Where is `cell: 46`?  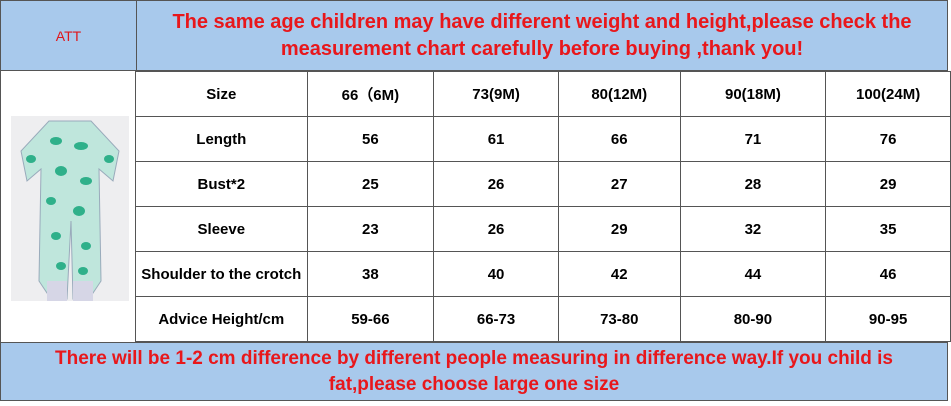 cell: 46 is located at coordinates (888, 274).